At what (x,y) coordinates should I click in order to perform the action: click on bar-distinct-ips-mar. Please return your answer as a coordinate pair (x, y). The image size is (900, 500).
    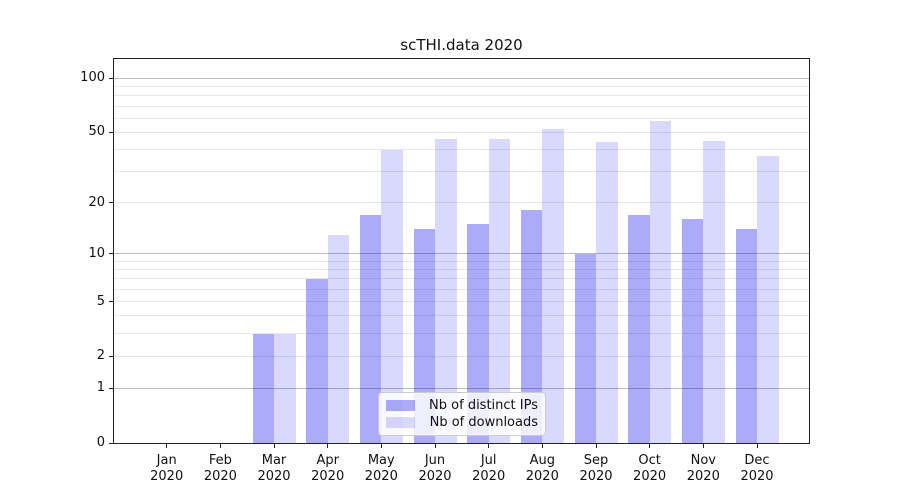
    Looking at the image, I should click on (263, 388).